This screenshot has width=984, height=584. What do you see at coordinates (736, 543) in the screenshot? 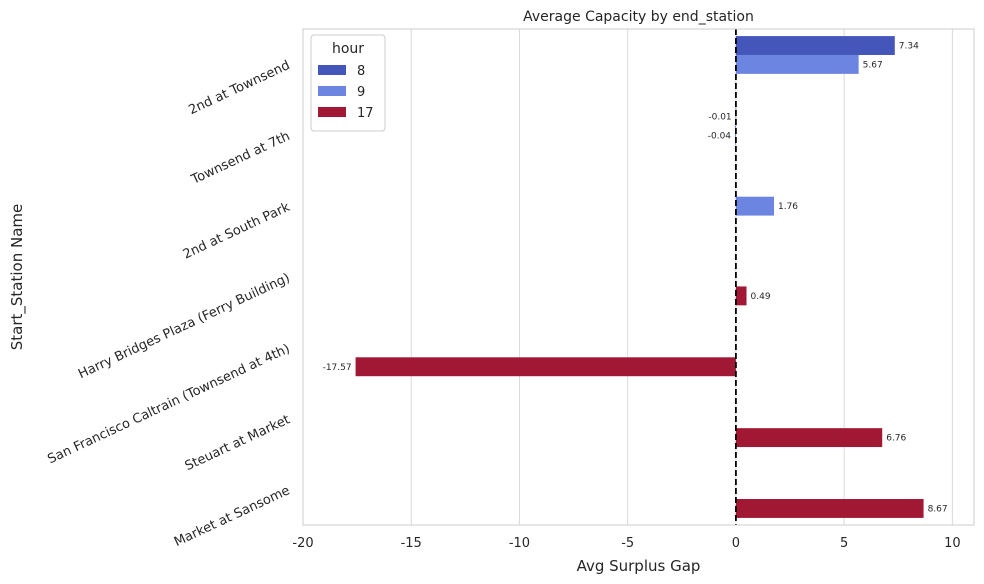
I see `x-tick-label: 0` at bounding box center [736, 543].